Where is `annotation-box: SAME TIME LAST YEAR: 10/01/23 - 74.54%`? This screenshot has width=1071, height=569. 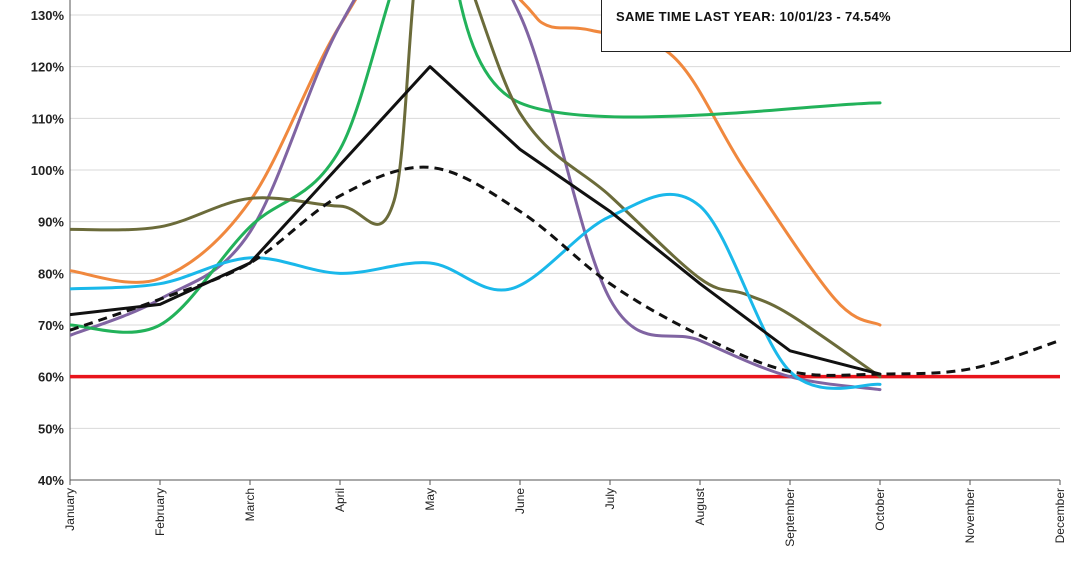 annotation-box: SAME TIME LAST YEAR: 10/01/23 - 74.54% is located at coordinates (836, 26).